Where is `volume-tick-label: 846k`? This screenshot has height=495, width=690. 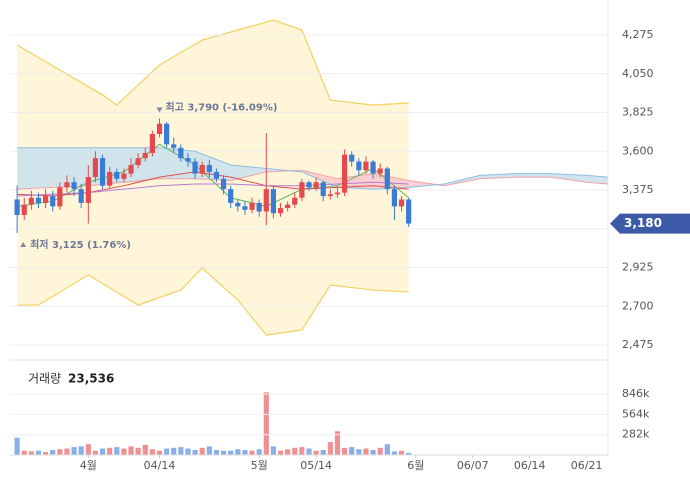
volume-tick-label: 846k is located at coordinates (636, 393).